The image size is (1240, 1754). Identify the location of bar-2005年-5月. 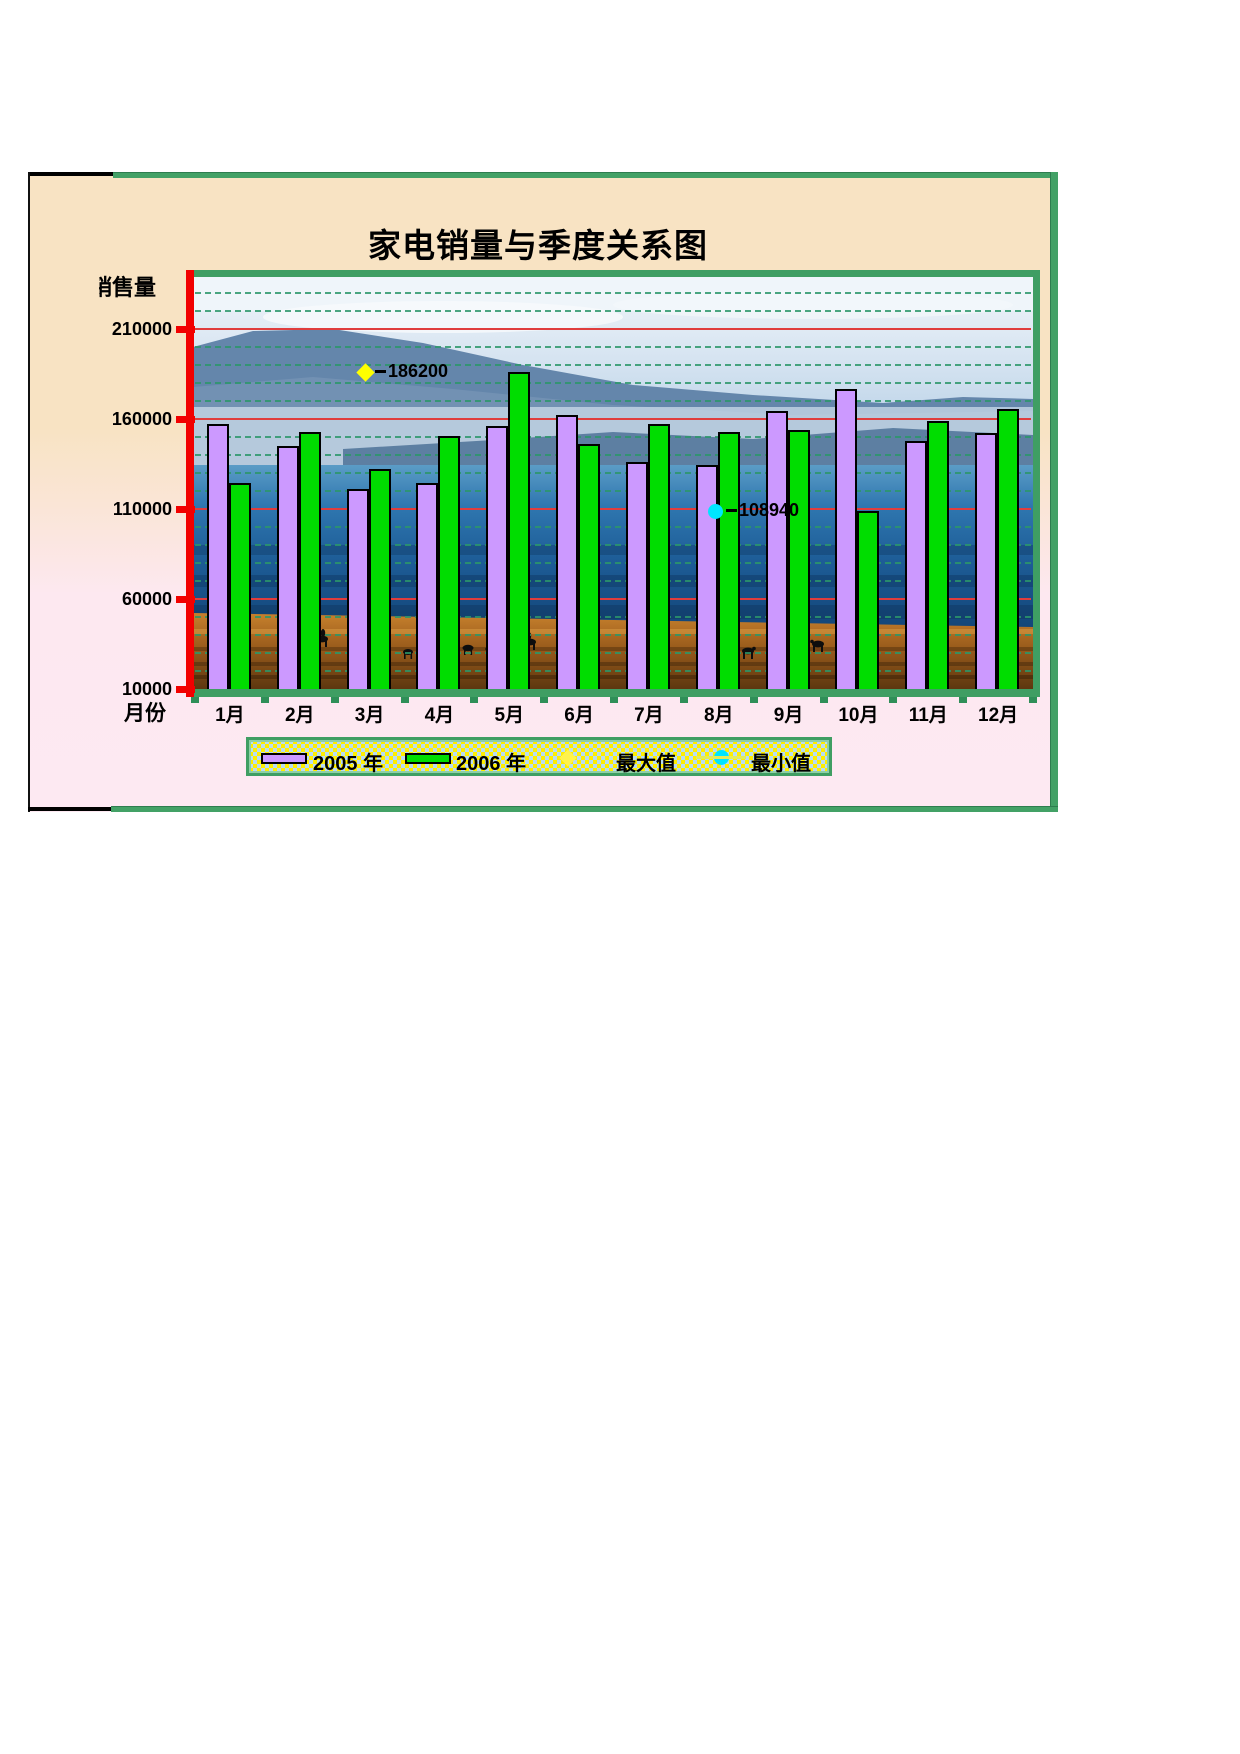
(497, 558).